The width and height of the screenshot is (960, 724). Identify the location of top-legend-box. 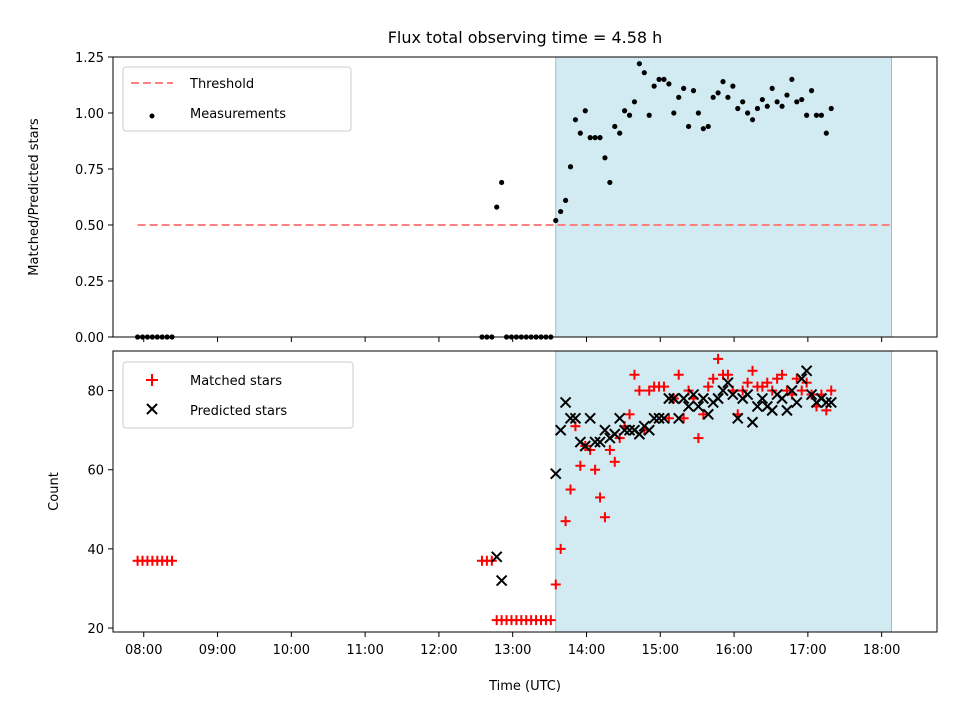
(237, 99).